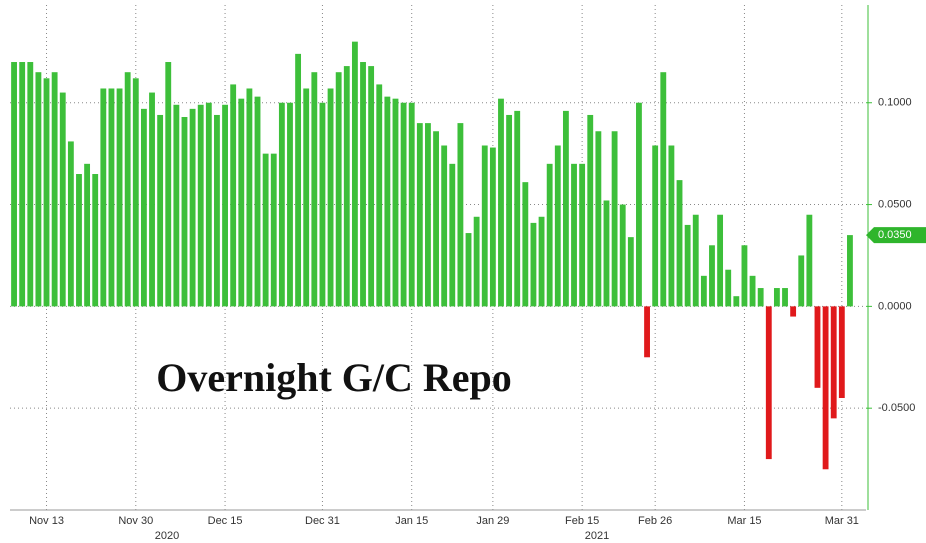 This screenshot has height=543, width=926. Describe the element at coordinates (167, 536) in the screenshot. I see `year-label: 2020` at that location.